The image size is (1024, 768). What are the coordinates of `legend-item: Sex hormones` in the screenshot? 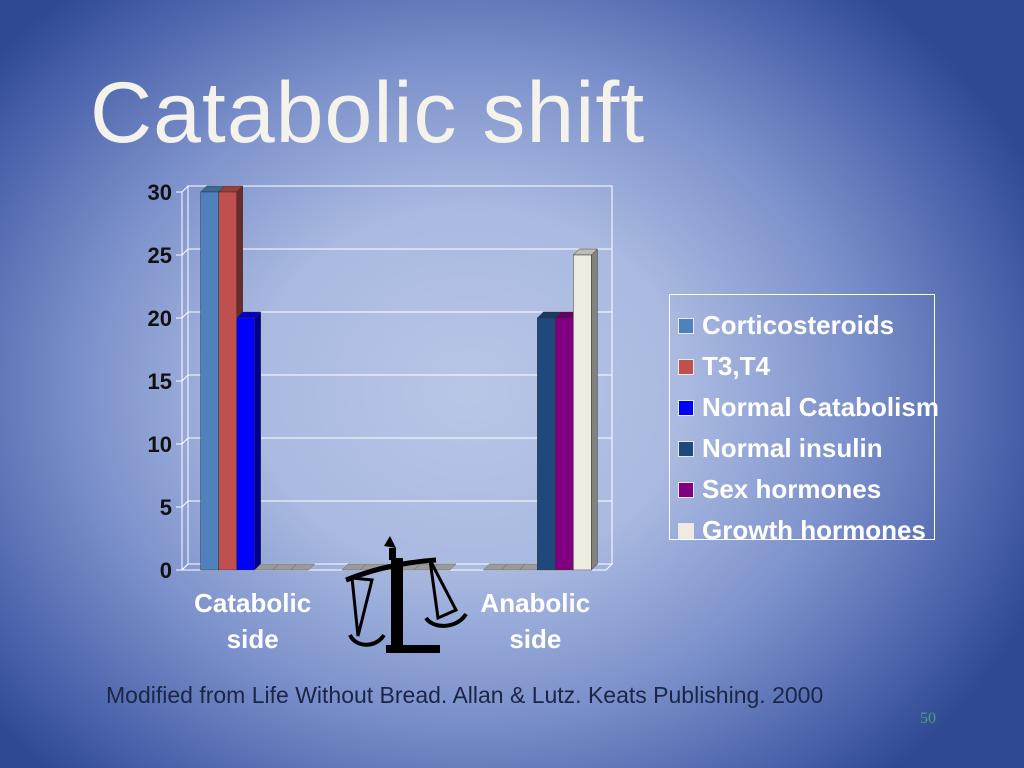 It's located at (806, 489).